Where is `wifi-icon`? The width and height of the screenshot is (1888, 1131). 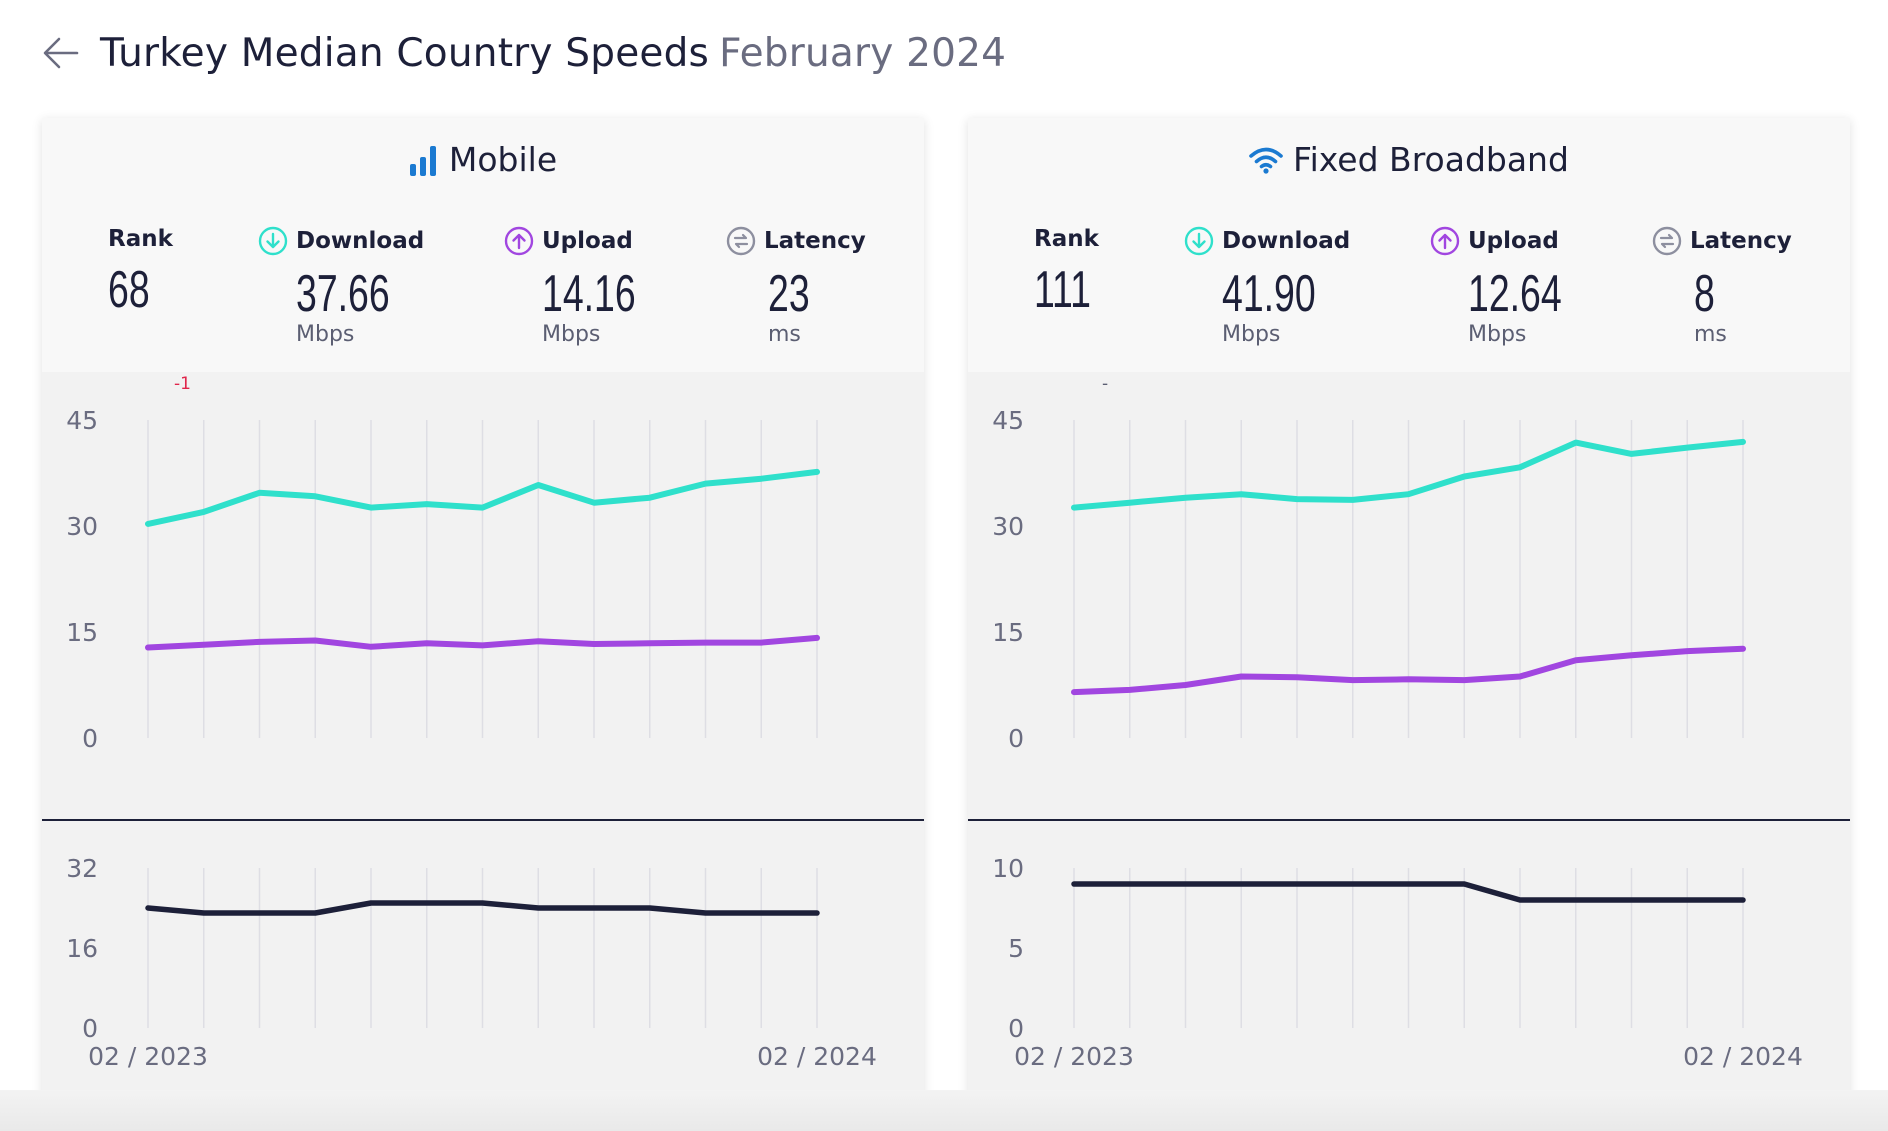
wifi-icon is located at coordinates (1266, 160).